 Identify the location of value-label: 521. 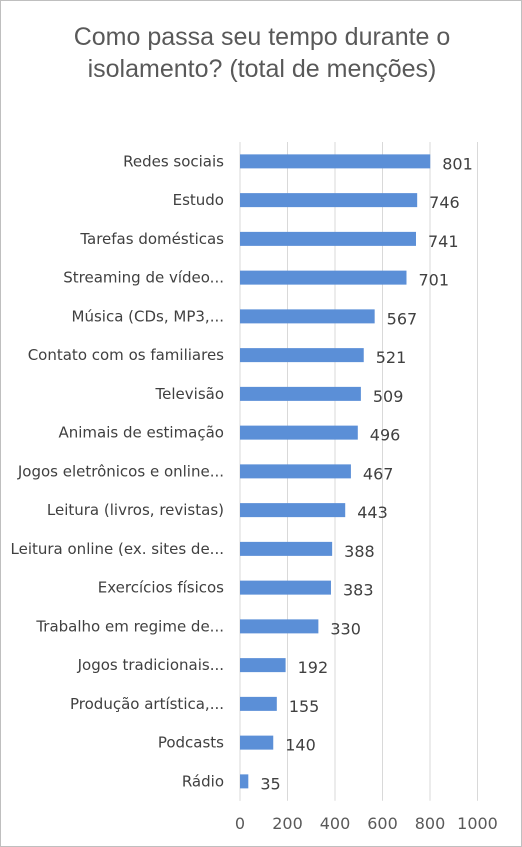
(391, 357).